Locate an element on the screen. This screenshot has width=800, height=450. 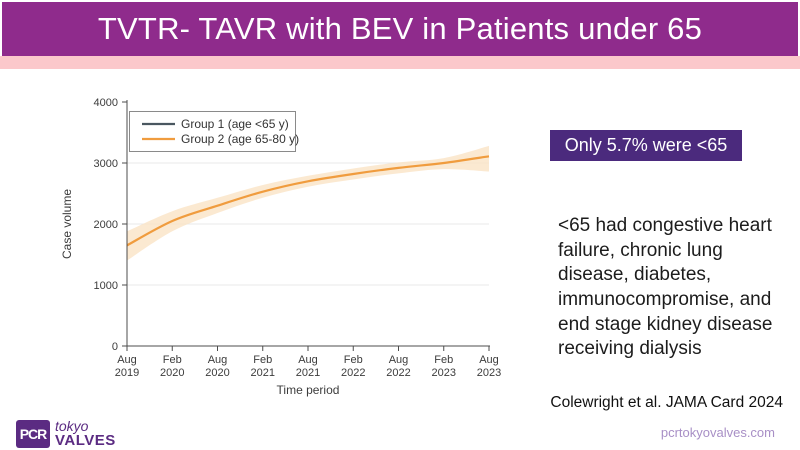
y-tick-label: 4000 is located at coordinates (106, 103).